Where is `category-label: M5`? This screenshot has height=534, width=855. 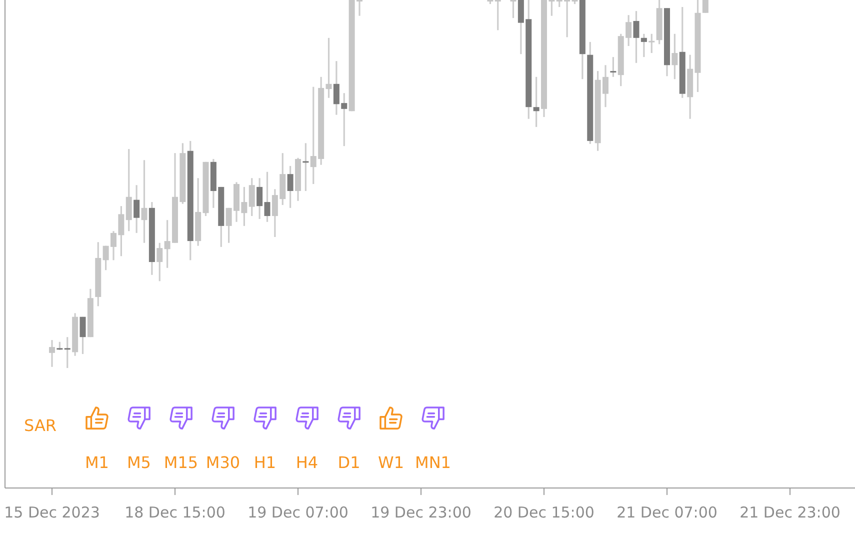 category-label: M5 is located at coordinates (139, 462).